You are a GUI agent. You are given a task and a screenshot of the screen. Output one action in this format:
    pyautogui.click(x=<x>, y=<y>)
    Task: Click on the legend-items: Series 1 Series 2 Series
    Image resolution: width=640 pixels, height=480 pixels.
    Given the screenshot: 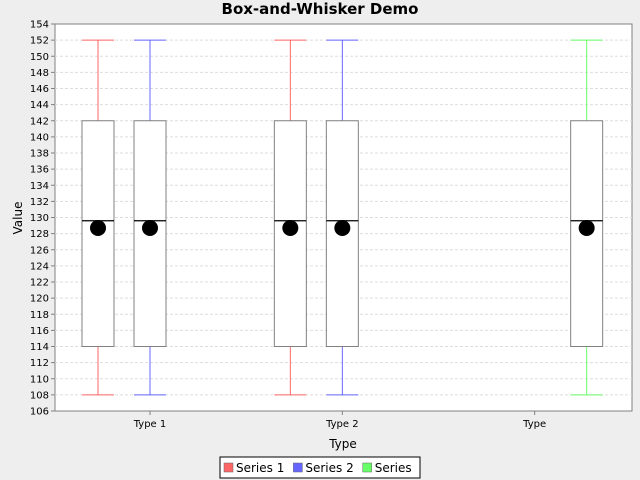 What is the action you would take?
    pyautogui.click(x=317, y=468)
    